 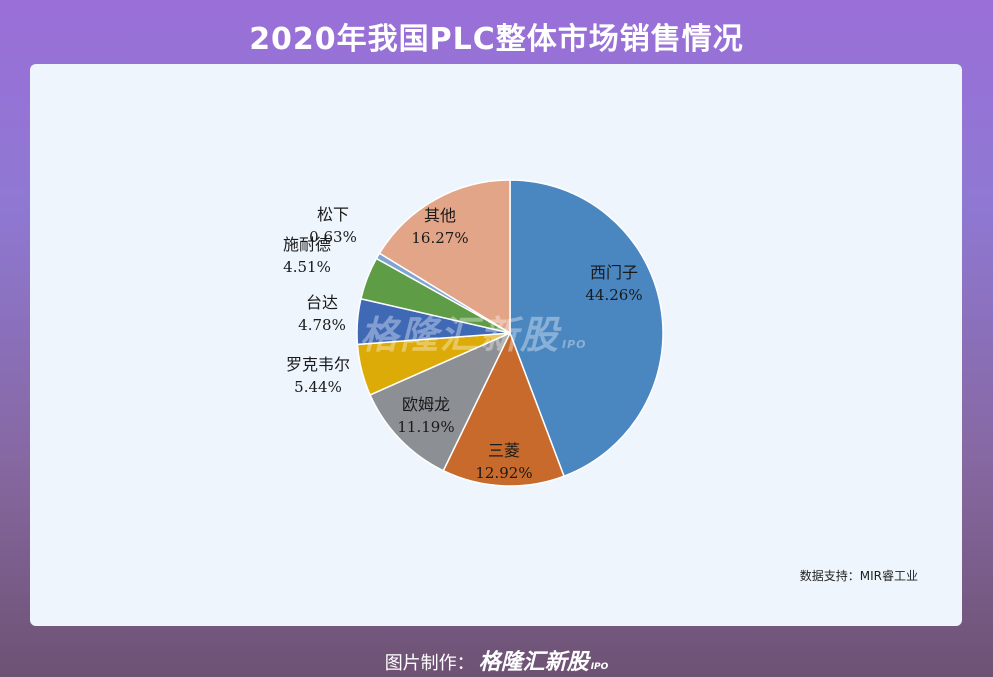 I want to click on slice-label-0: 西门子, so click(x=614, y=272).